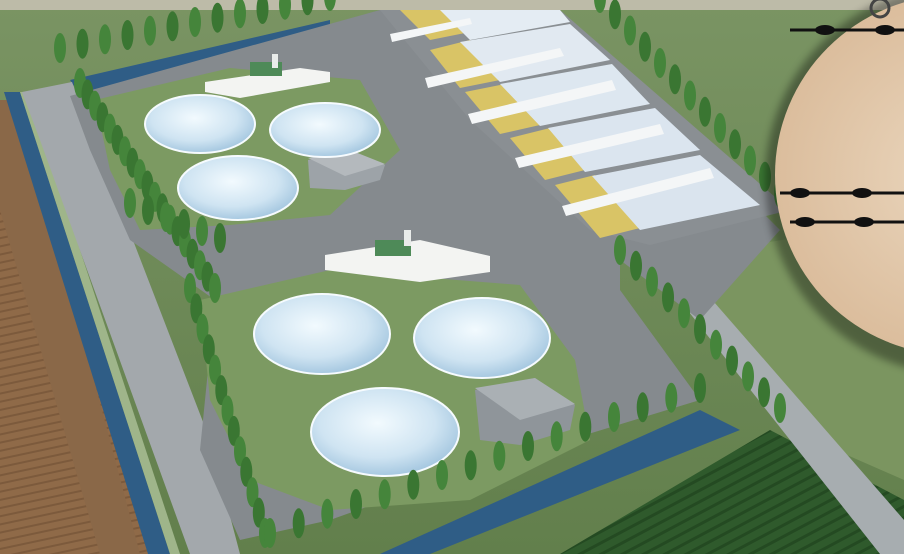  I want to click on plowed-field-strip, so click(70, 327).